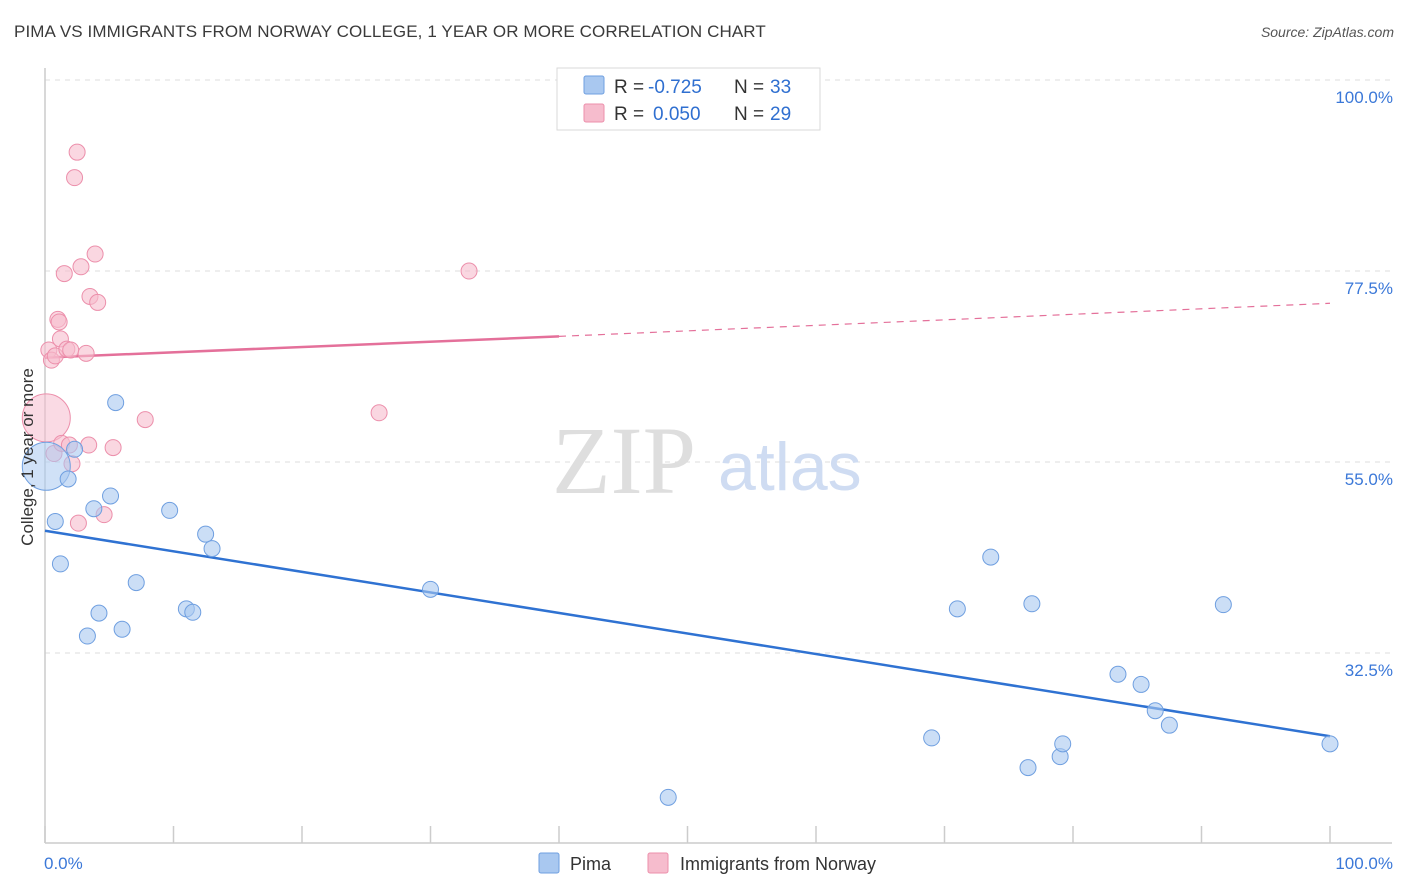  What do you see at coordinates (594, 113) in the screenshot?
I see `norway-swatch` at bounding box center [594, 113].